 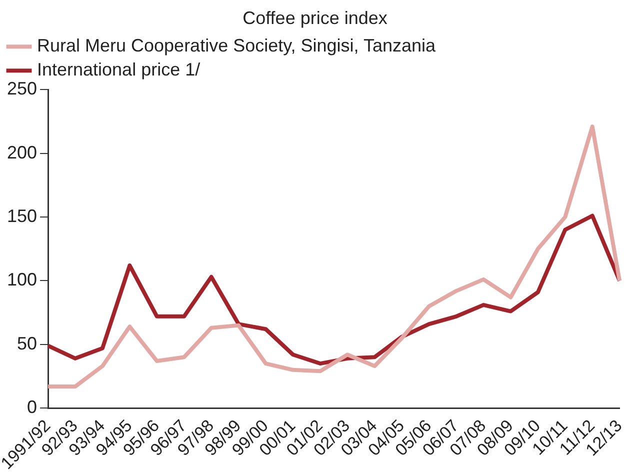 What do you see at coordinates (315, 18) in the screenshot?
I see `chart-title: Coffee price index` at bounding box center [315, 18].